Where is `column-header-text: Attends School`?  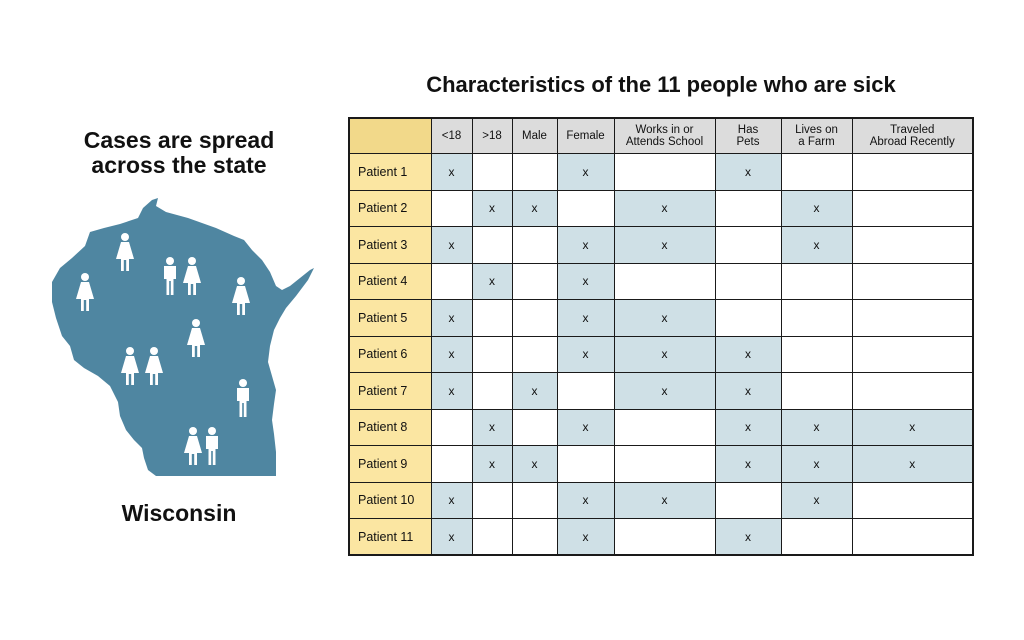
column-header-text: Attends School is located at coordinates (664, 142).